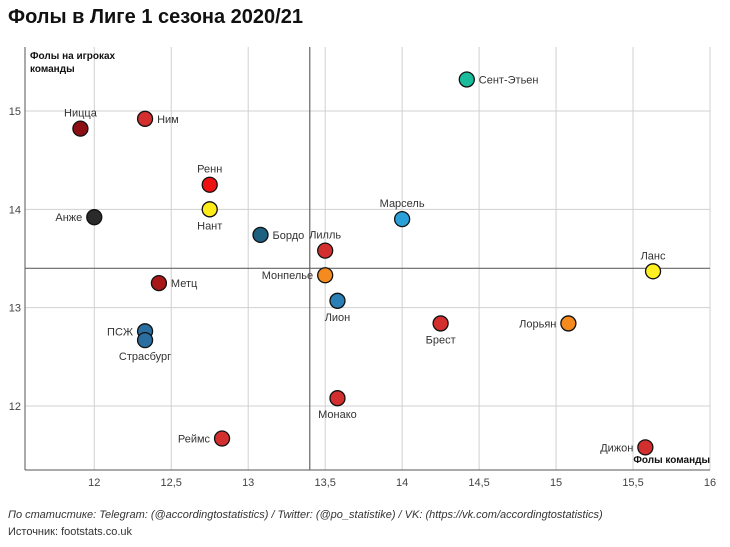  What do you see at coordinates (537, 324) in the screenshot?
I see `point-label: Лорьян` at bounding box center [537, 324].